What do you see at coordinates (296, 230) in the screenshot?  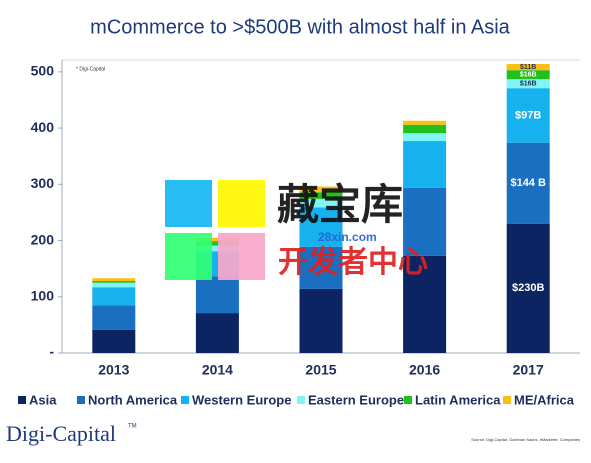 I see `watermark: 藏宝库 28xin.com 开发者中心` at bounding box center [296, 230].